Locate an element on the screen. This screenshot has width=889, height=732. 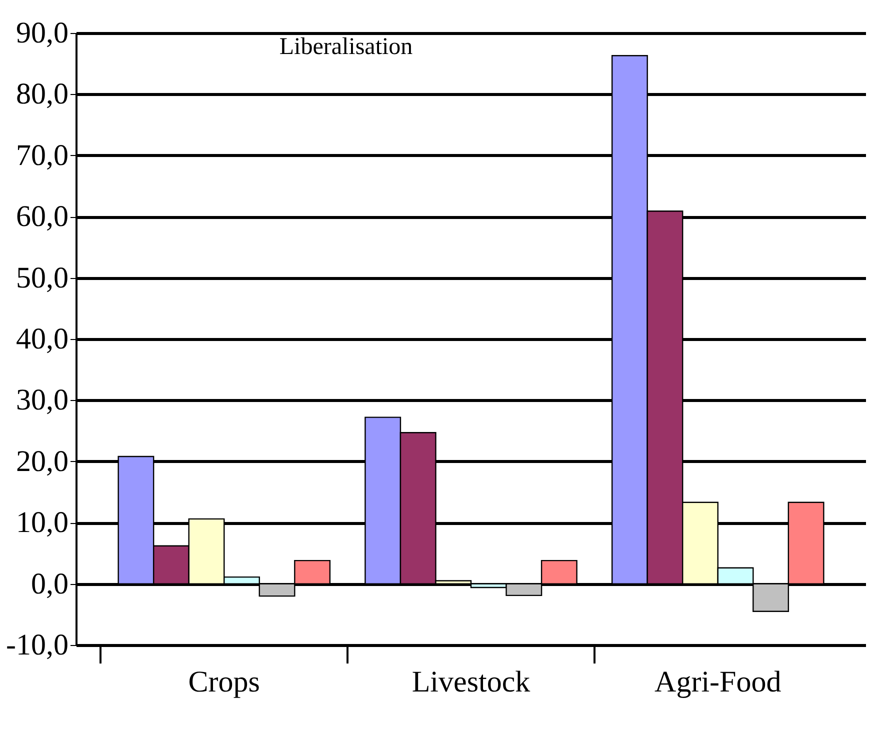
y-tick-label: 20,0 is located at coordinates (42, 461).